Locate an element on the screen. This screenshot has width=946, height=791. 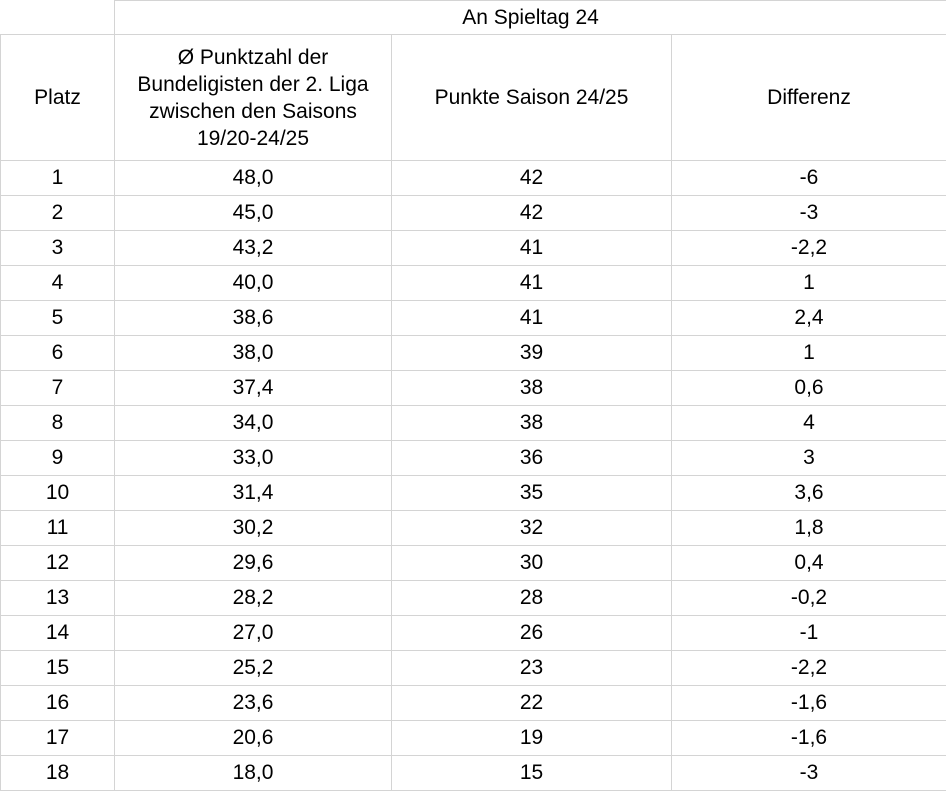
cell-points-season: 26 is located at coordinates (531, 633).